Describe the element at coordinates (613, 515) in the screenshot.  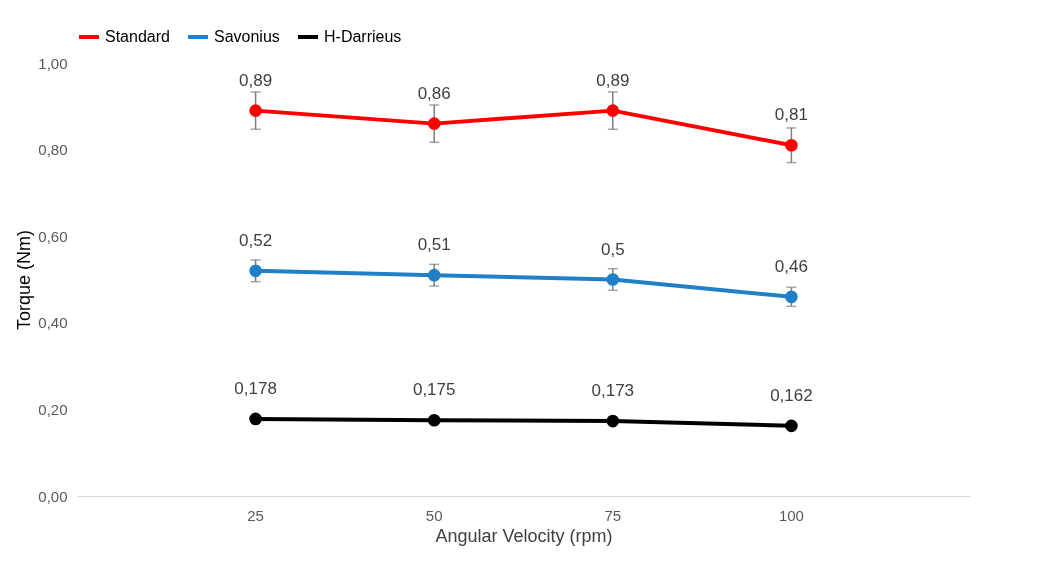
I see `x-tick-label: 75` at that location.